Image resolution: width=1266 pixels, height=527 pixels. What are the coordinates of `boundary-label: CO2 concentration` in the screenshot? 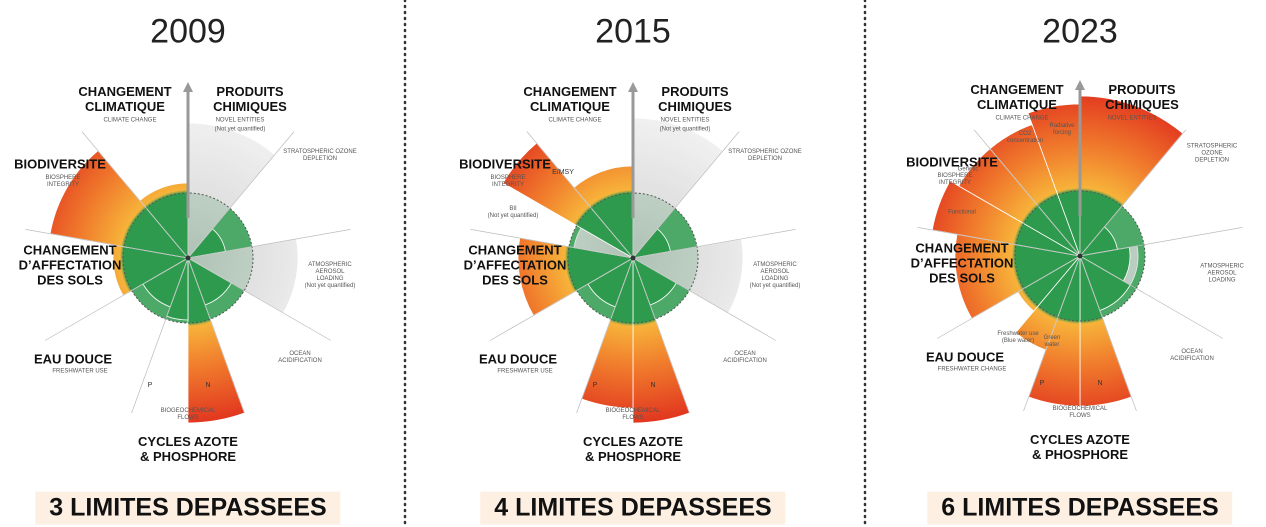 It's located at (1025, 137).